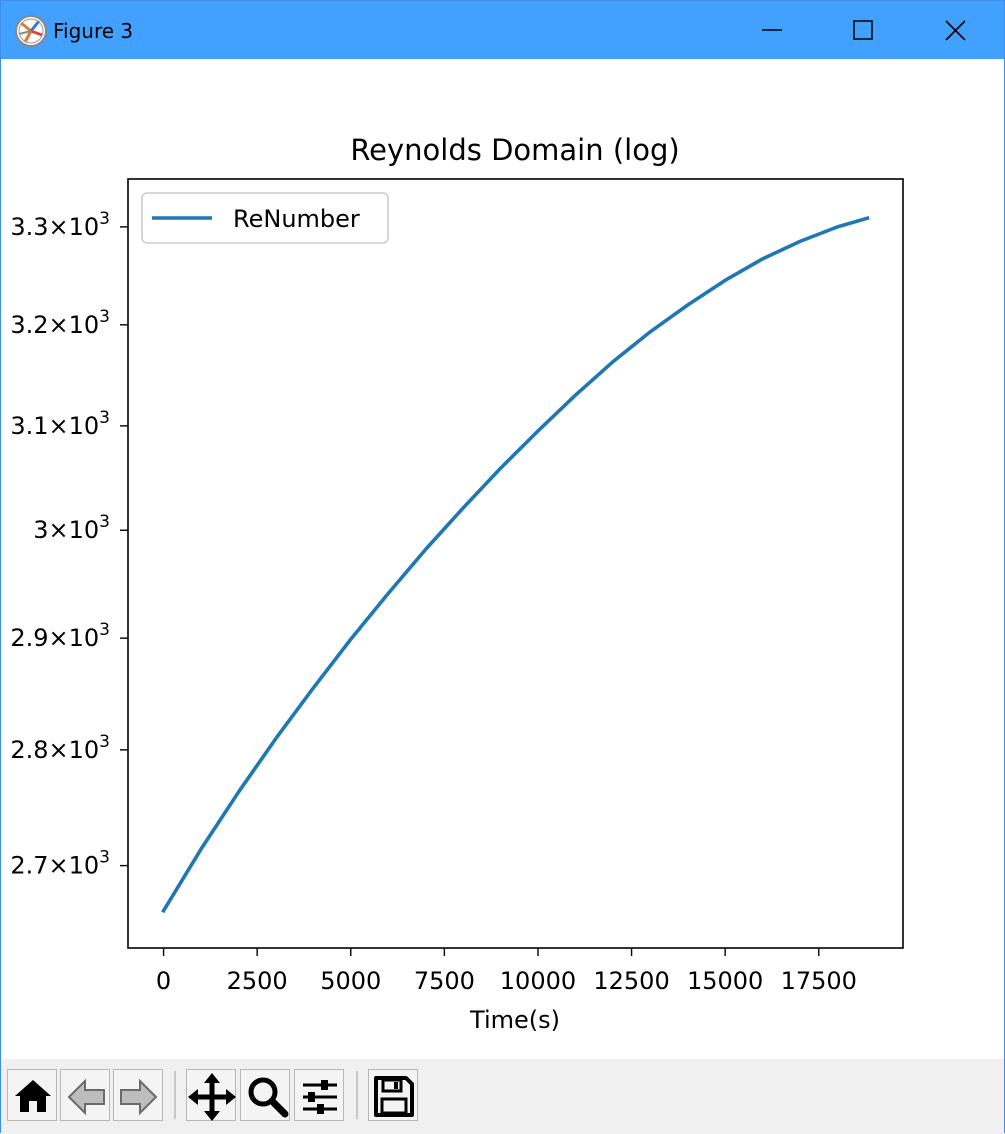 Image resolution: width=1005 pixels, height=1134 pixels. What do you see at coordinates (29, 638) in the screenshot?
I see `y-tick-mantissa: 2.9` at bounding box center [29, 638].